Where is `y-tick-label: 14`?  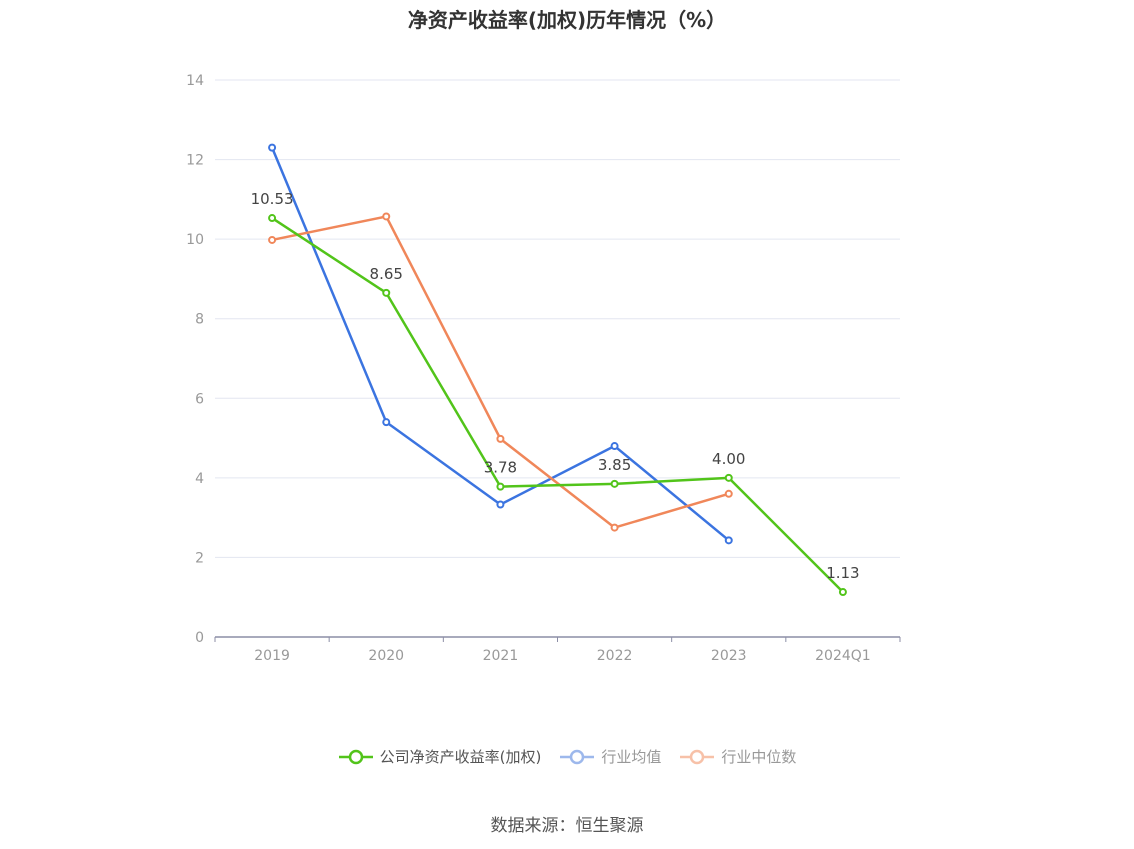
y-tick-label: 14 is located at coordinates (195, 81).